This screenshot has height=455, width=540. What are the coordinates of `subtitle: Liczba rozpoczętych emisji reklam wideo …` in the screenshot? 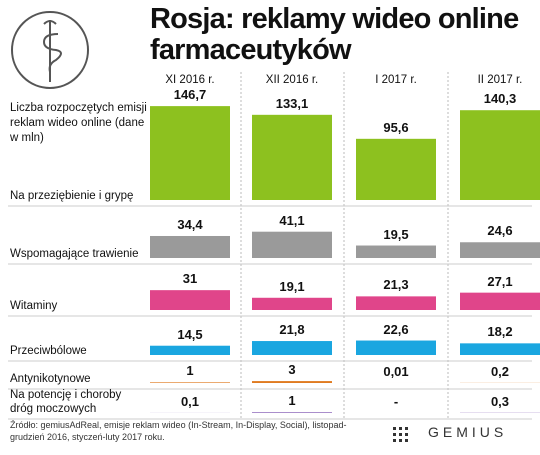 It's located at (78, 123).